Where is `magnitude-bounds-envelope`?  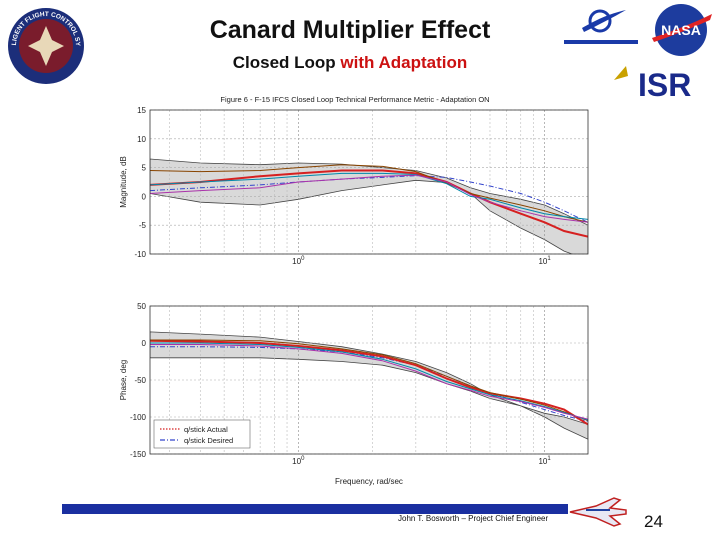 magnitude-bounds-envelope is located at coordinates (369, 206).